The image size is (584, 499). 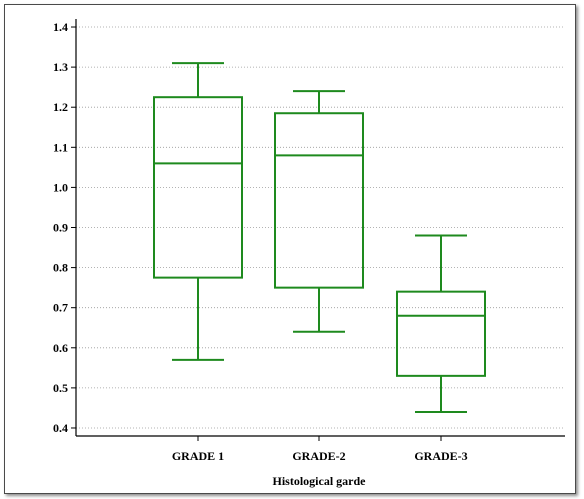 I want to click on y-tick-label: 0.7, so click(x=60, y=308).